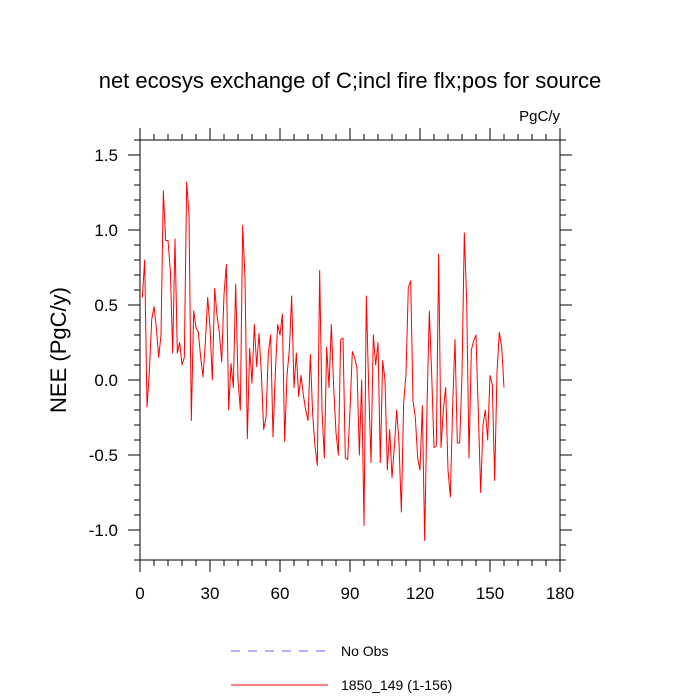  What do you see at coordinates (106, 305) in the screenshot?
I see `y-tick-label: 0.5` at bounding box center [106, 305].